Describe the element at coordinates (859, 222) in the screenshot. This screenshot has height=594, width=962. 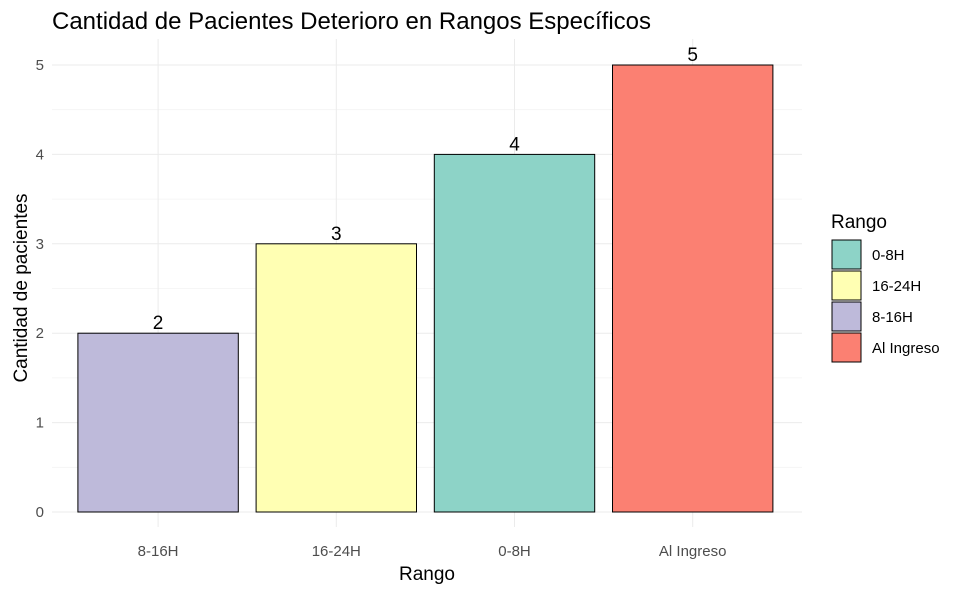
I see `legend-title: Rango` at that location.